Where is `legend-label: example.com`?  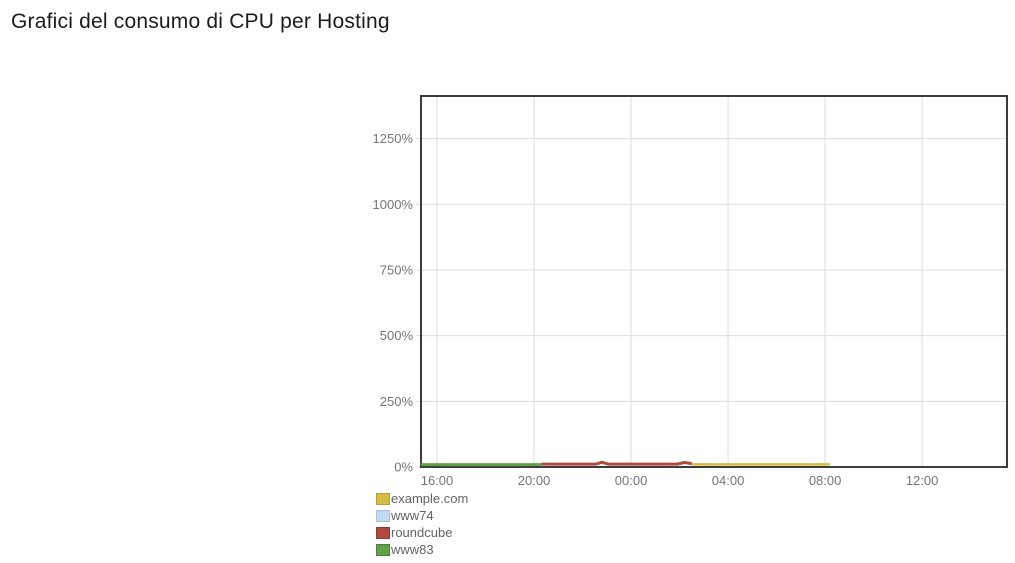
legend-label: example.com is located at coordinates (430, 498).